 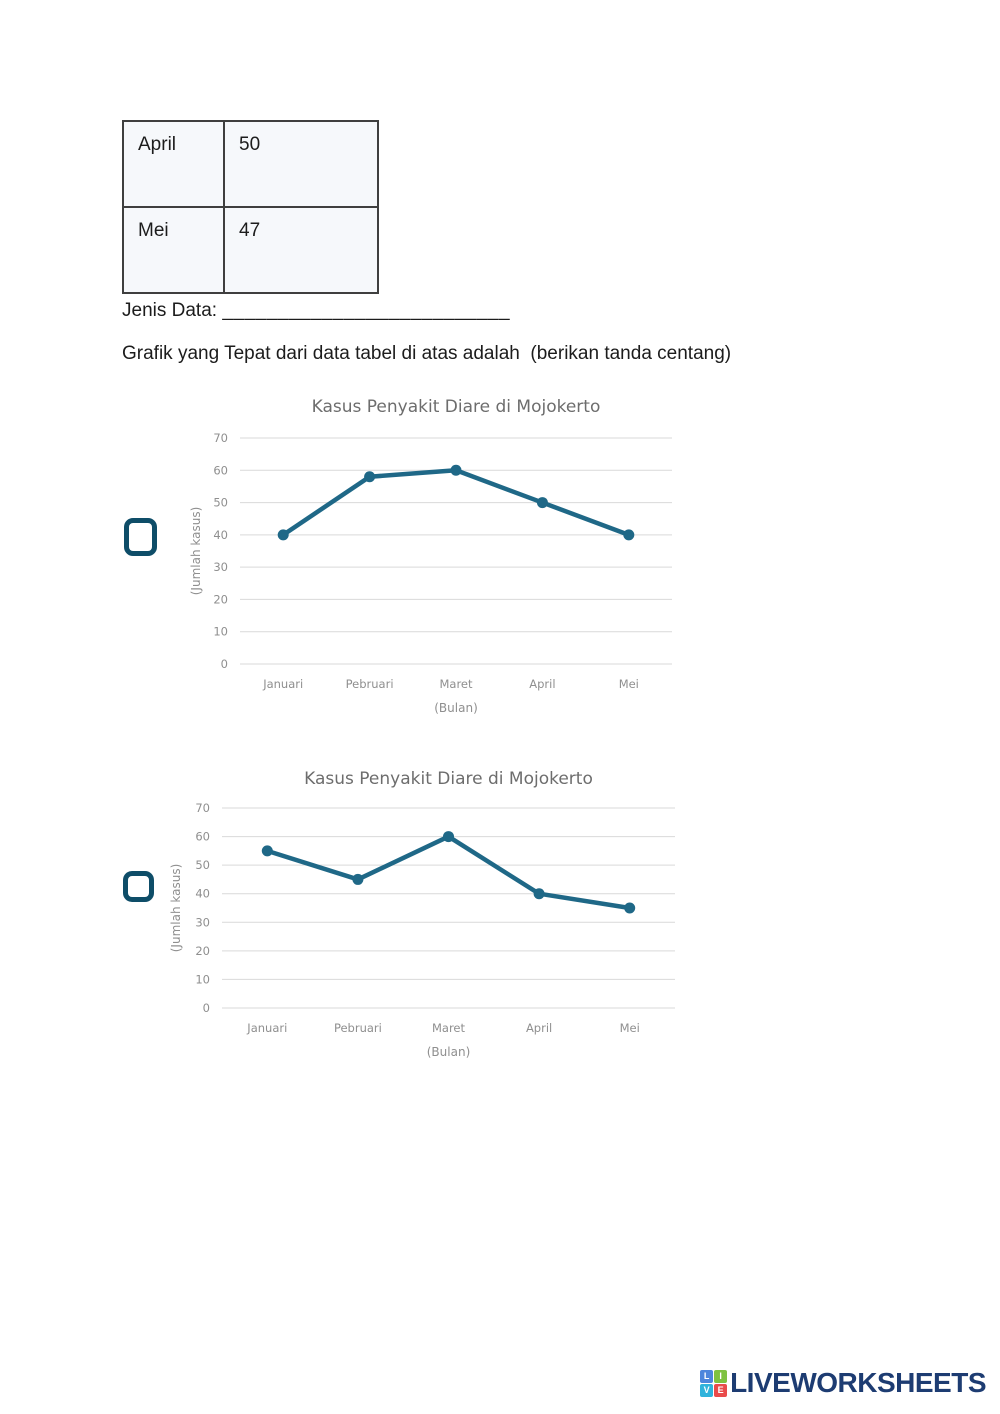 What do you see at coordinates (366, 310) in the screenshot?
I see `jenis-data-blank: __________________________` at bounding box center [366, 310].